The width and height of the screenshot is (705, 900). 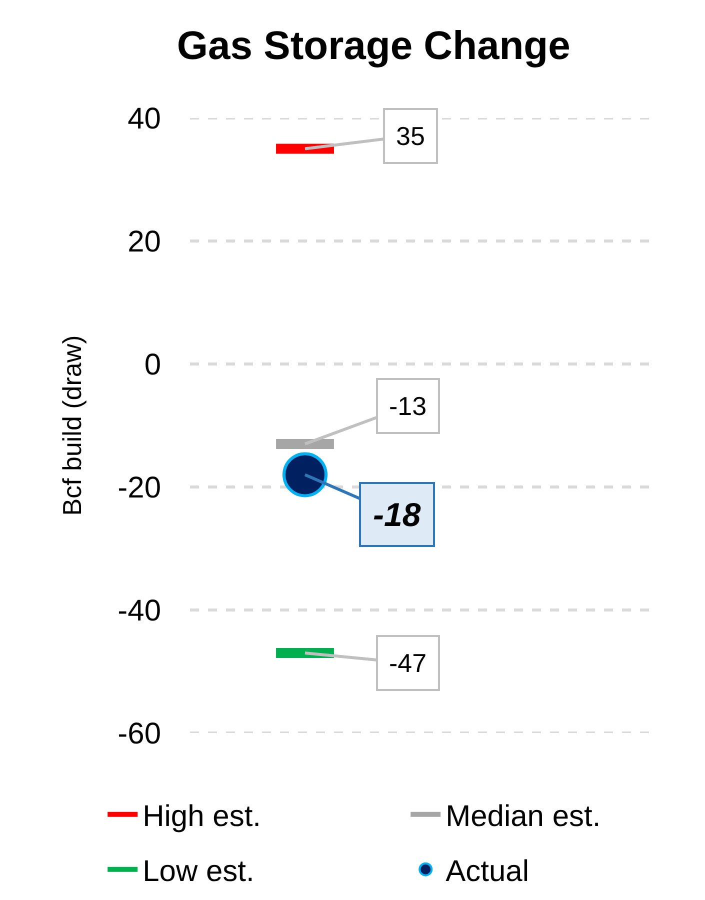 What do you see at coordinates (152, 365) in the screenshot?
I see `y-tick-label: 0` at bounding box center [152, 365].